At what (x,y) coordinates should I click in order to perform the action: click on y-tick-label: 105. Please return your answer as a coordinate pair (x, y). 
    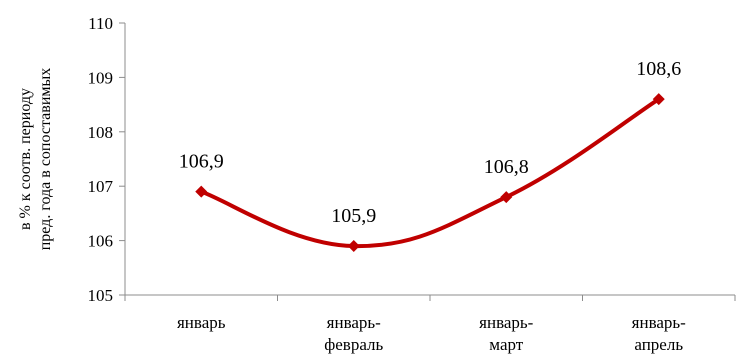
    Looking at the image, I should click on (101, 295).